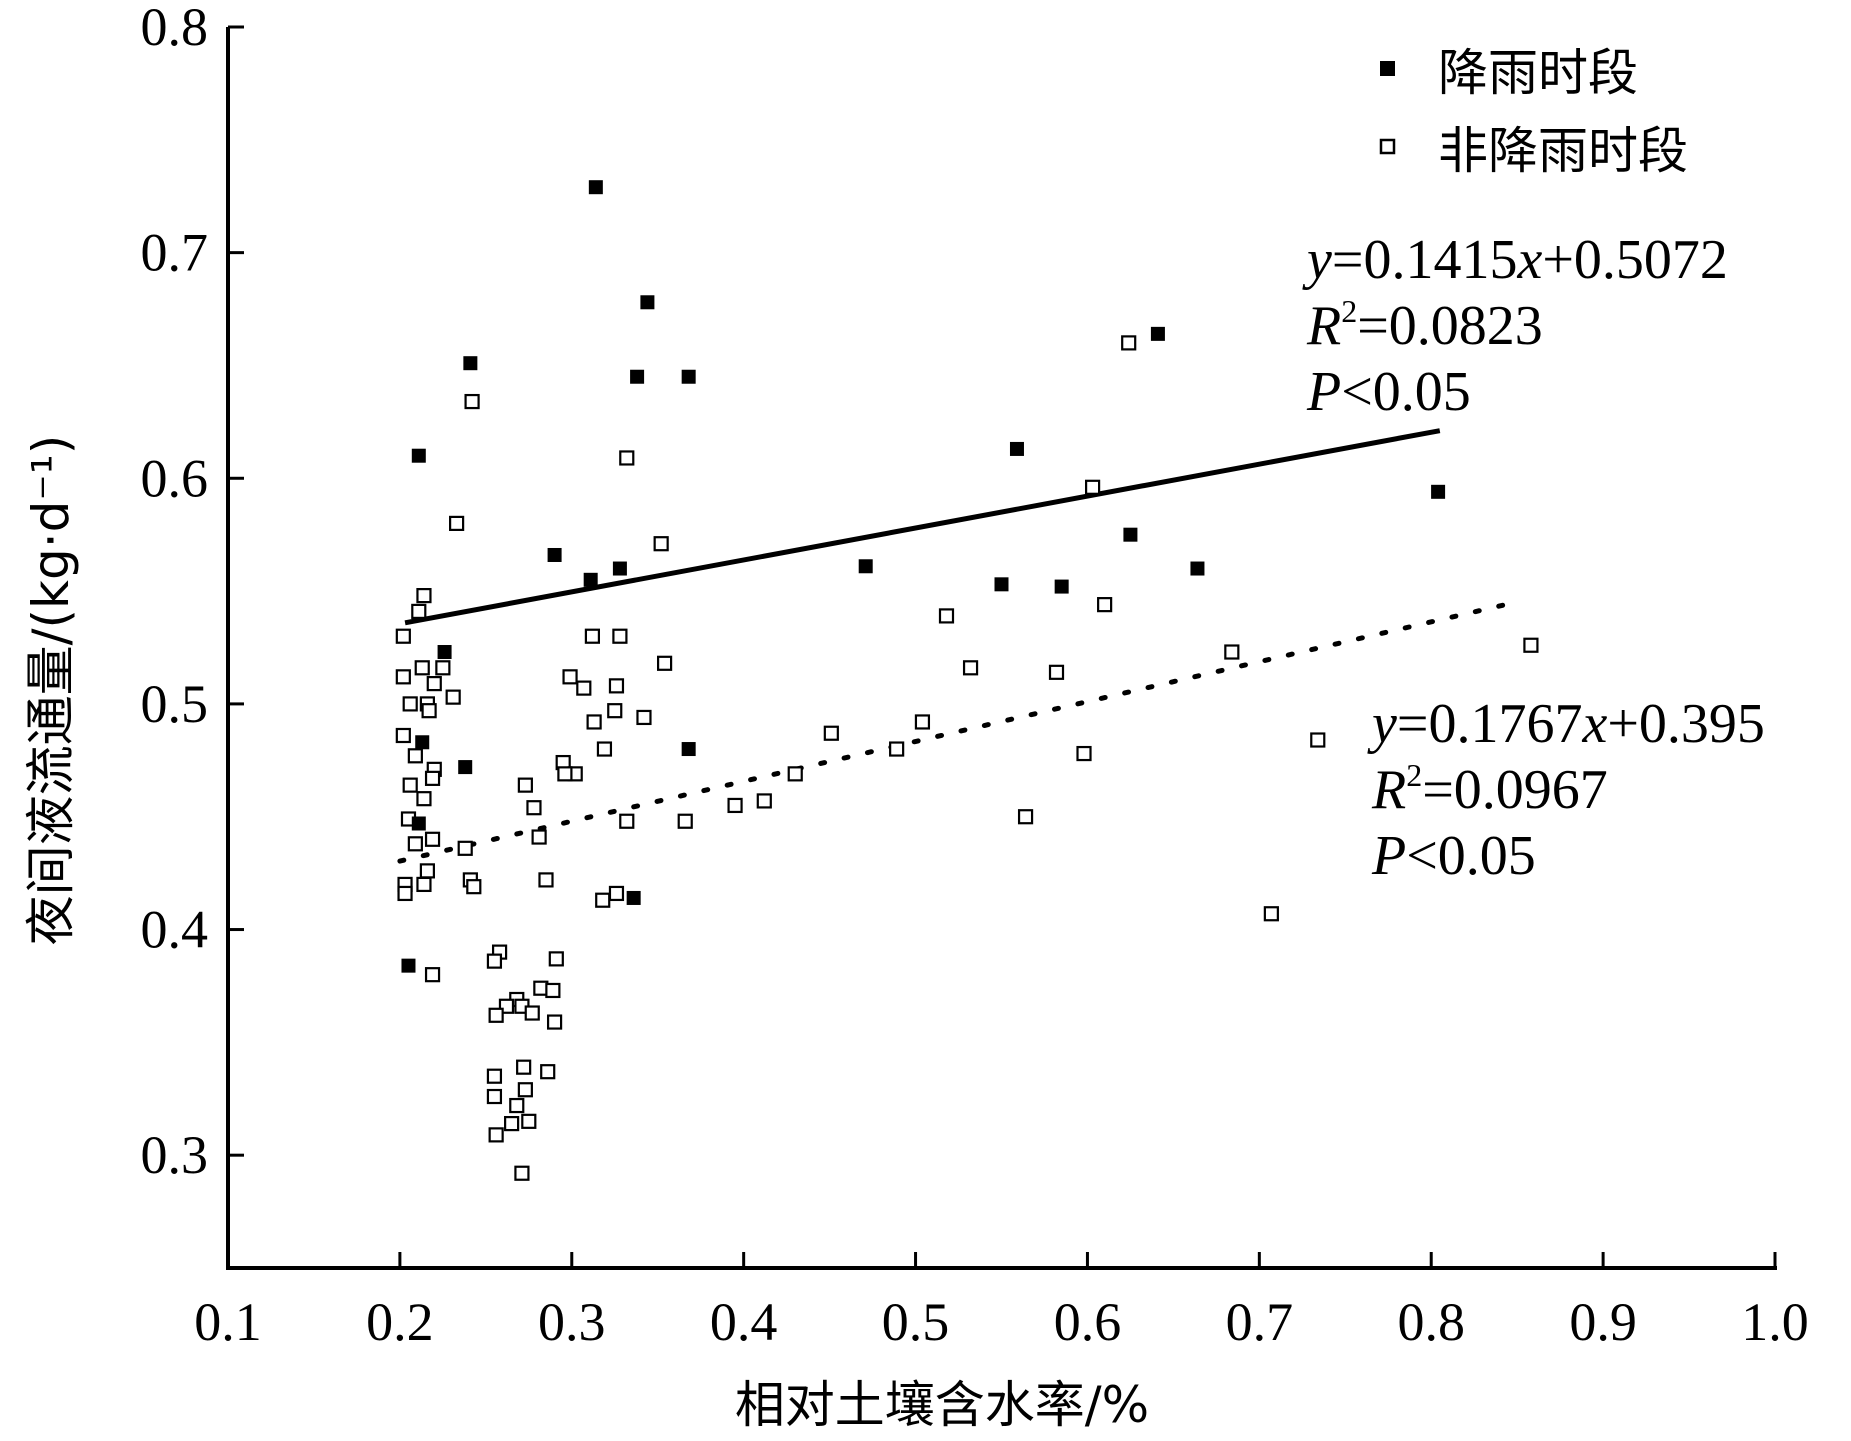  Describe the element at coordinates (916, 1322) in the screenshot. I see `x-tick-label: 0.5` at that location.